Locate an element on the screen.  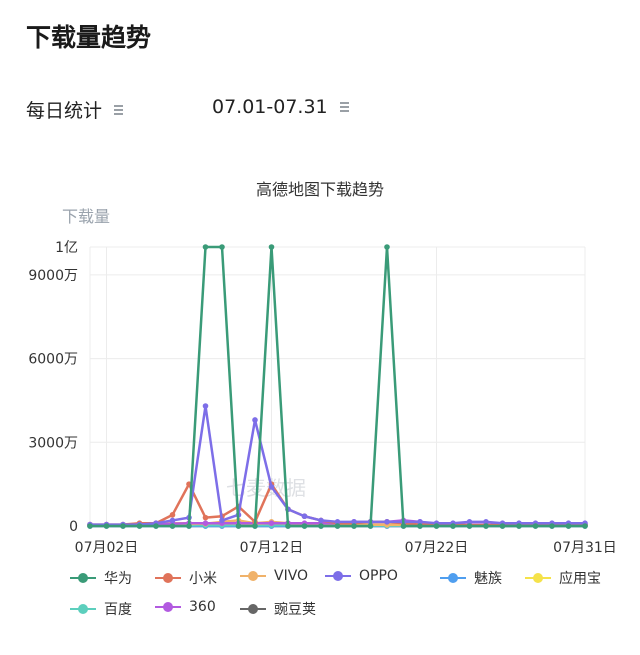
legend-item: 华为 is located at coordinates (101, 578).